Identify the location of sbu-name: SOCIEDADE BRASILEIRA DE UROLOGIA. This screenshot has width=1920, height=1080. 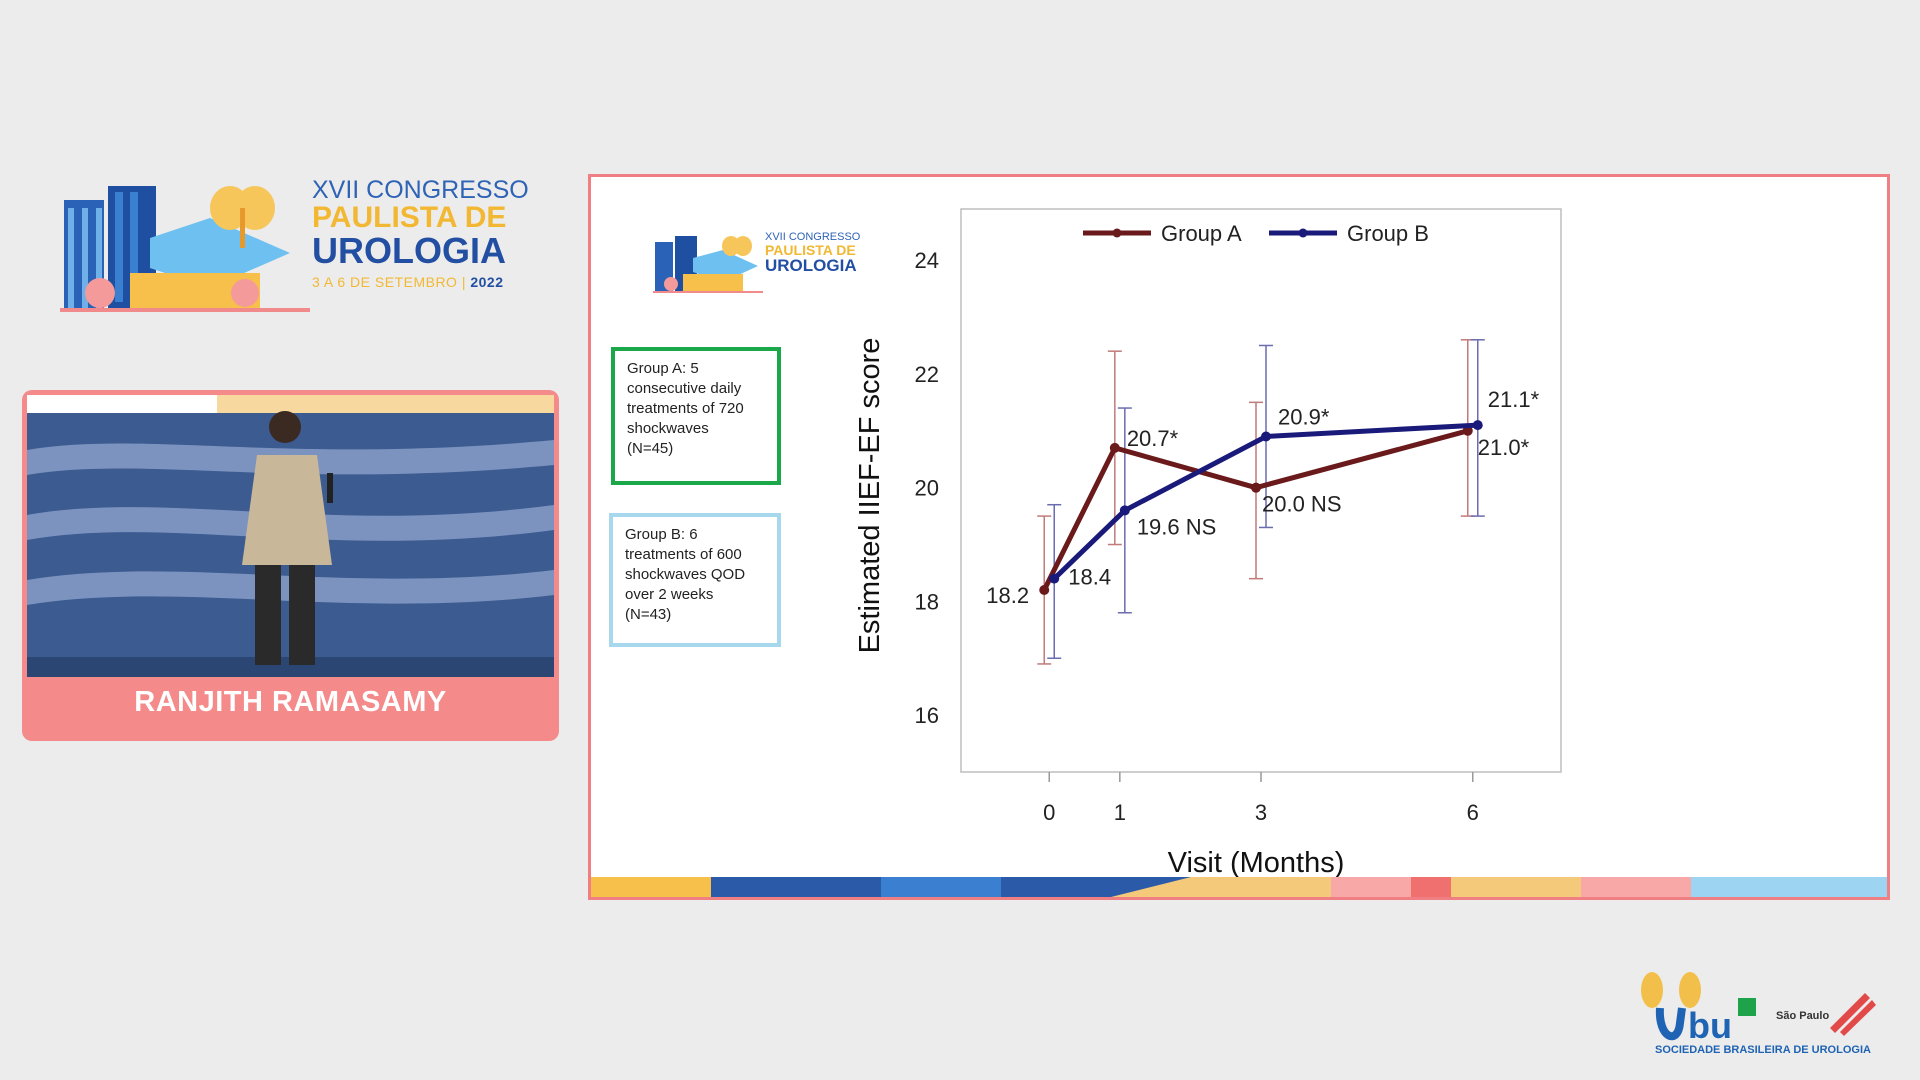
(1763, 1050).